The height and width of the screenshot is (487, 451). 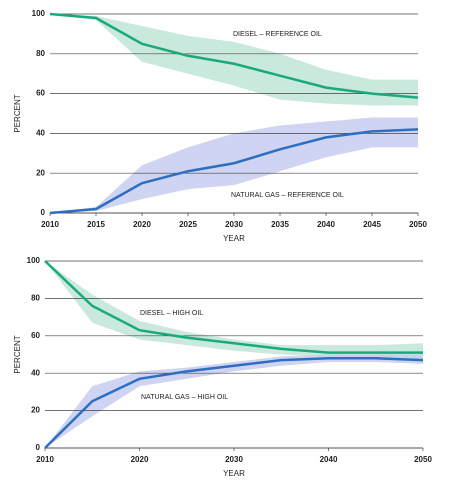 I want to click on x-tick-label: 2035, so click(x=280, y=224).